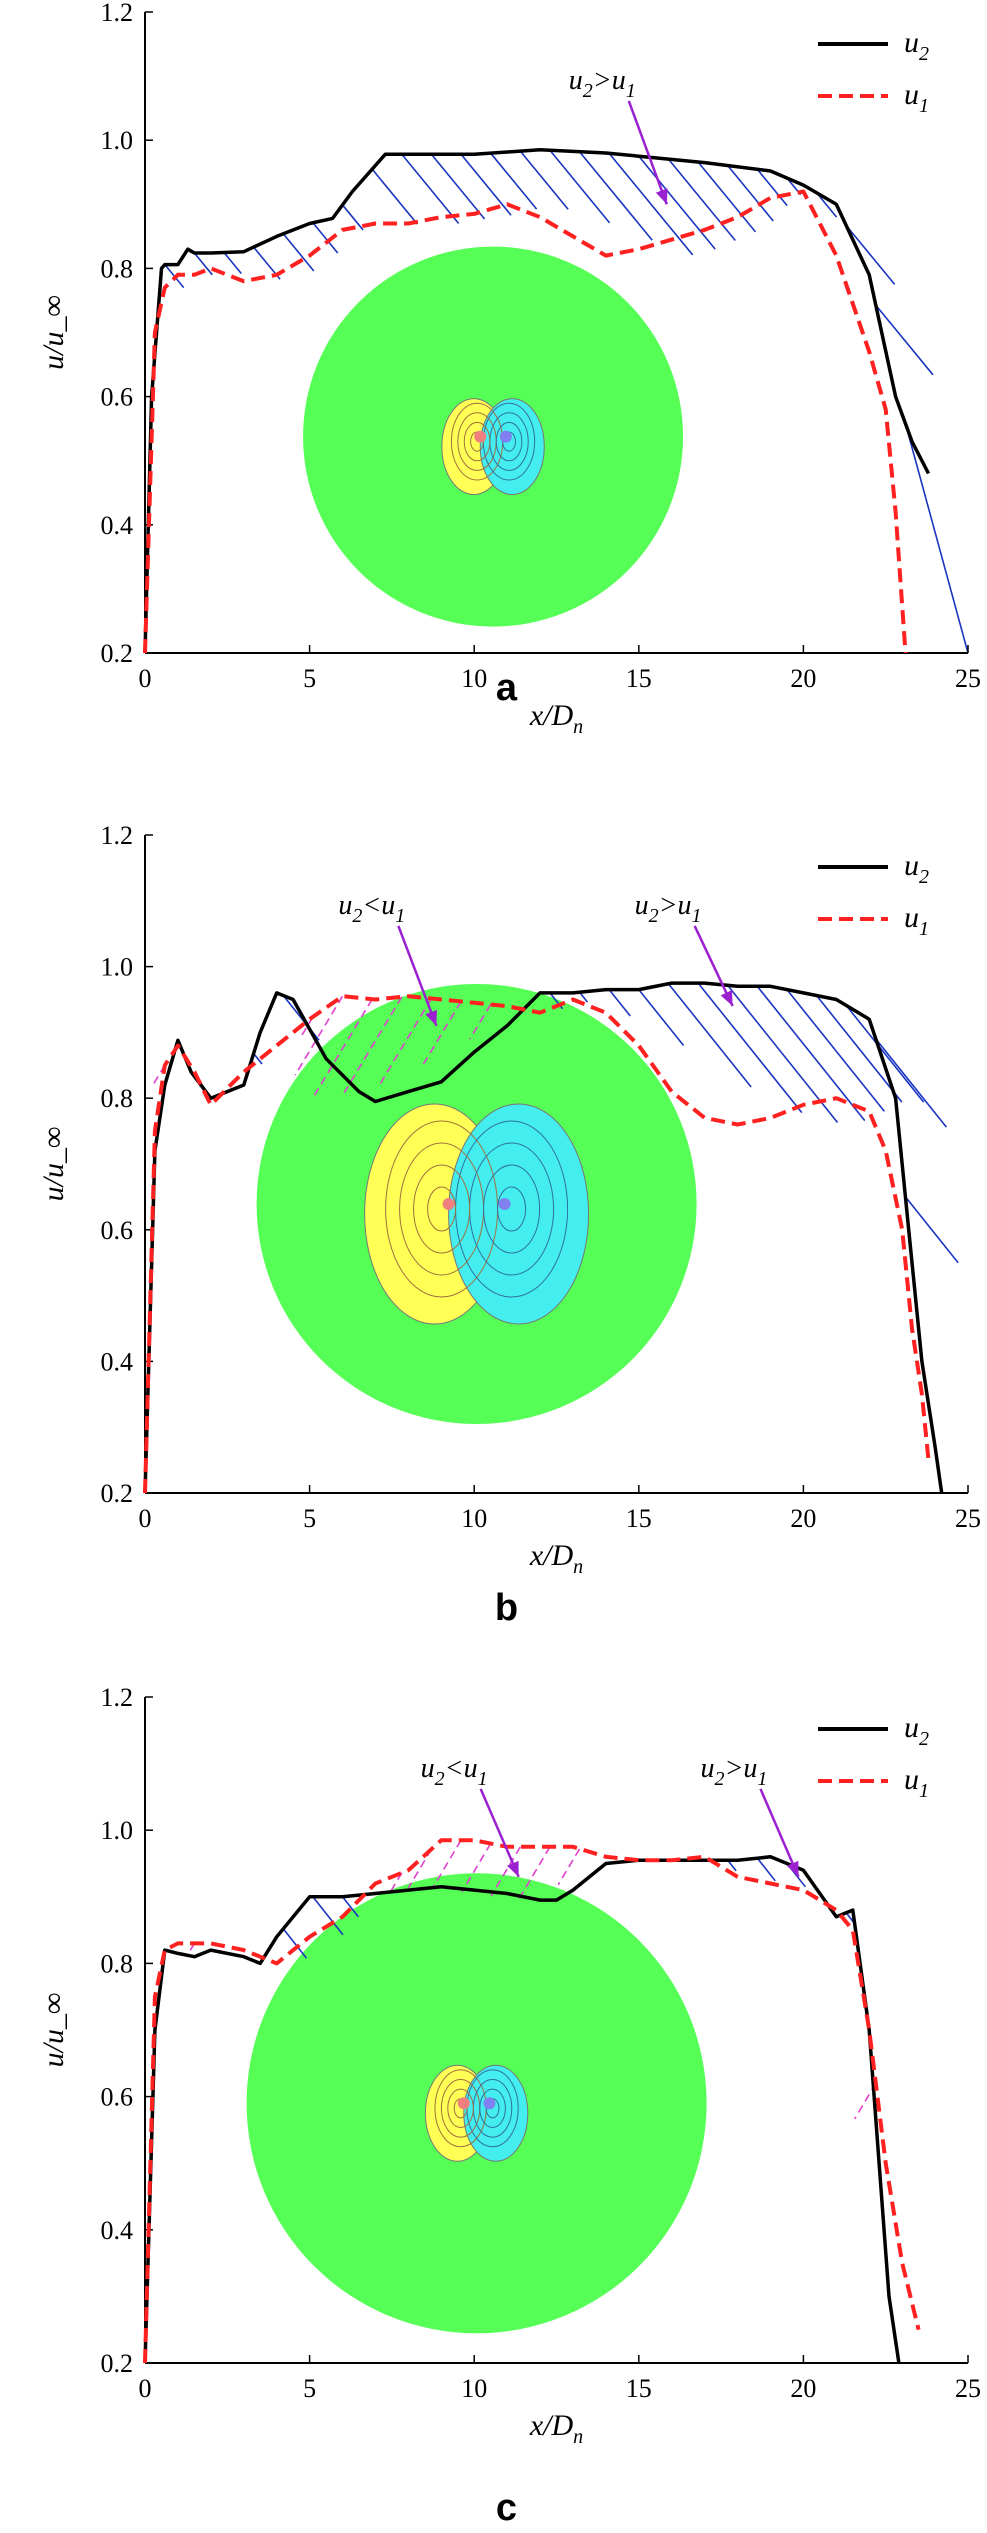  What do you see at coordinates (117, 2097) in the screenshot?
I see `y-tick-label: 0.6` at bounding box center [117, 2097].